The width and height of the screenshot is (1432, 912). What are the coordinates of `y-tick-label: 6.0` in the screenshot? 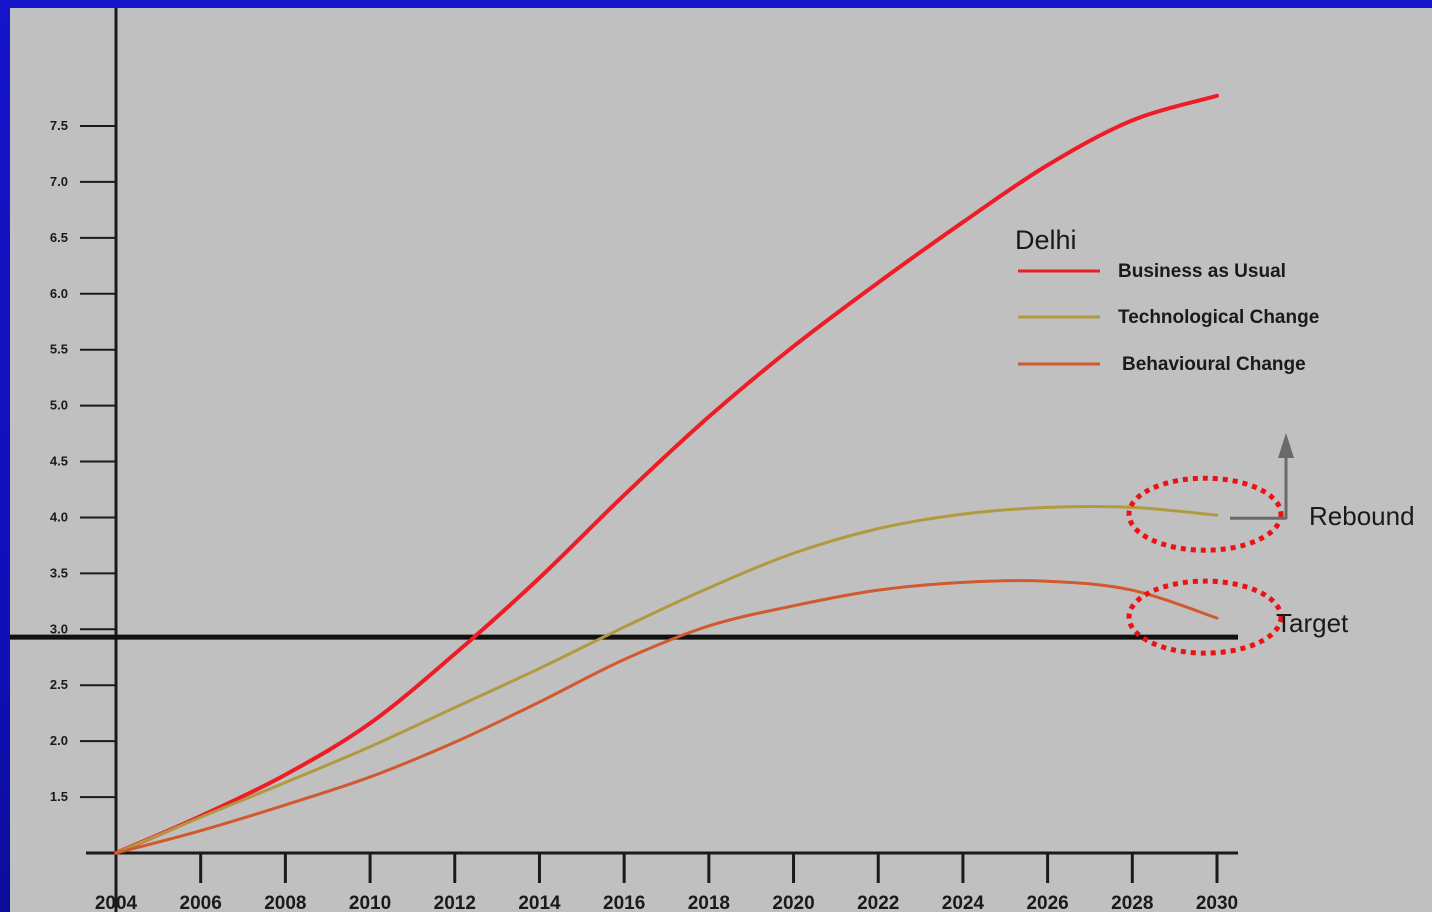 It's located at (59, 293).